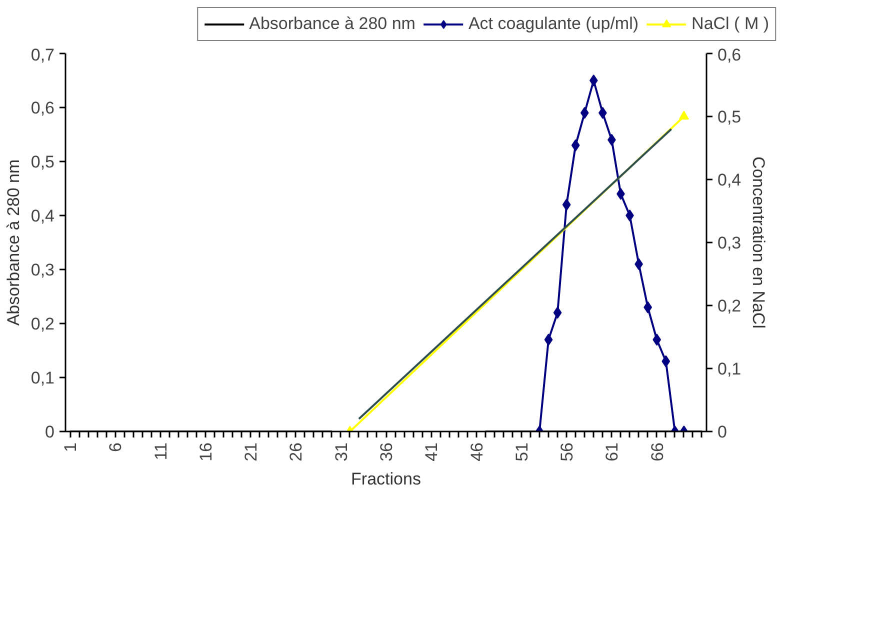 Image resolution: width=890 pixels, height=630 pixels. Describe the element at coordinates (522, 452) in the screenshot. I see `x-tick-label: 51` at that location.